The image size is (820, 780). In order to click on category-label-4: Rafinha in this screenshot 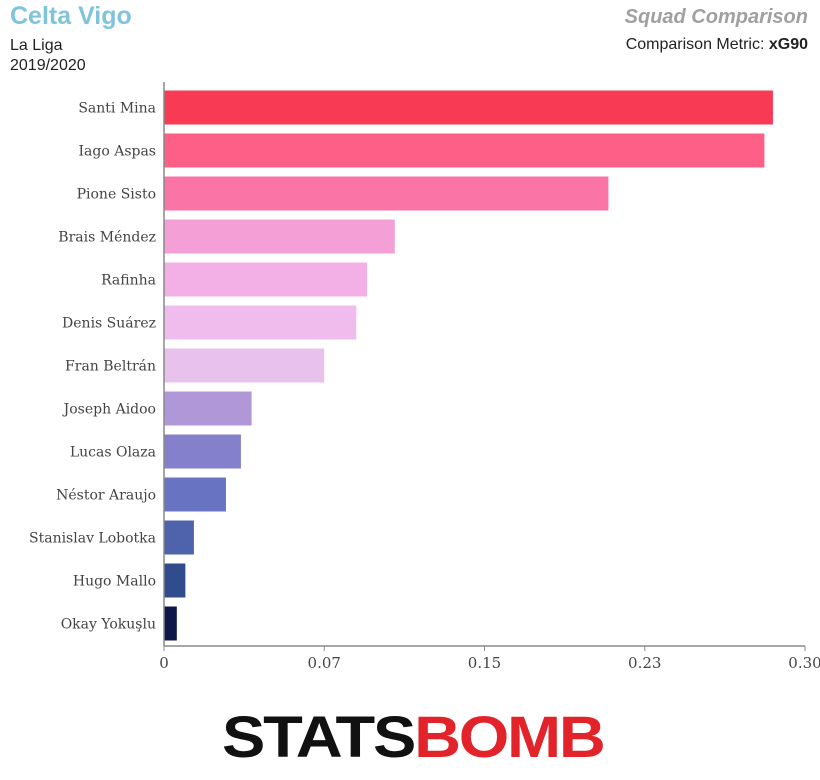, I will do `click(128, 281)`.